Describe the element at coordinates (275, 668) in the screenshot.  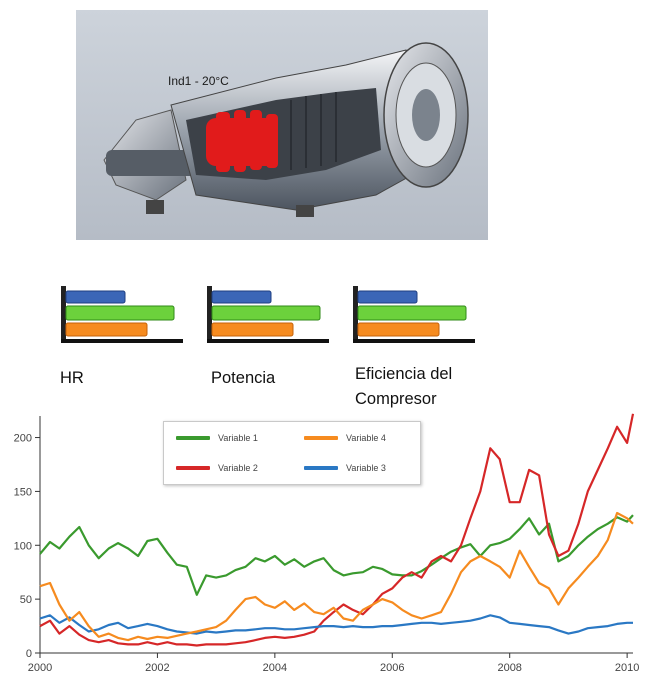
I see `x-tick-label: 2004` at that location.